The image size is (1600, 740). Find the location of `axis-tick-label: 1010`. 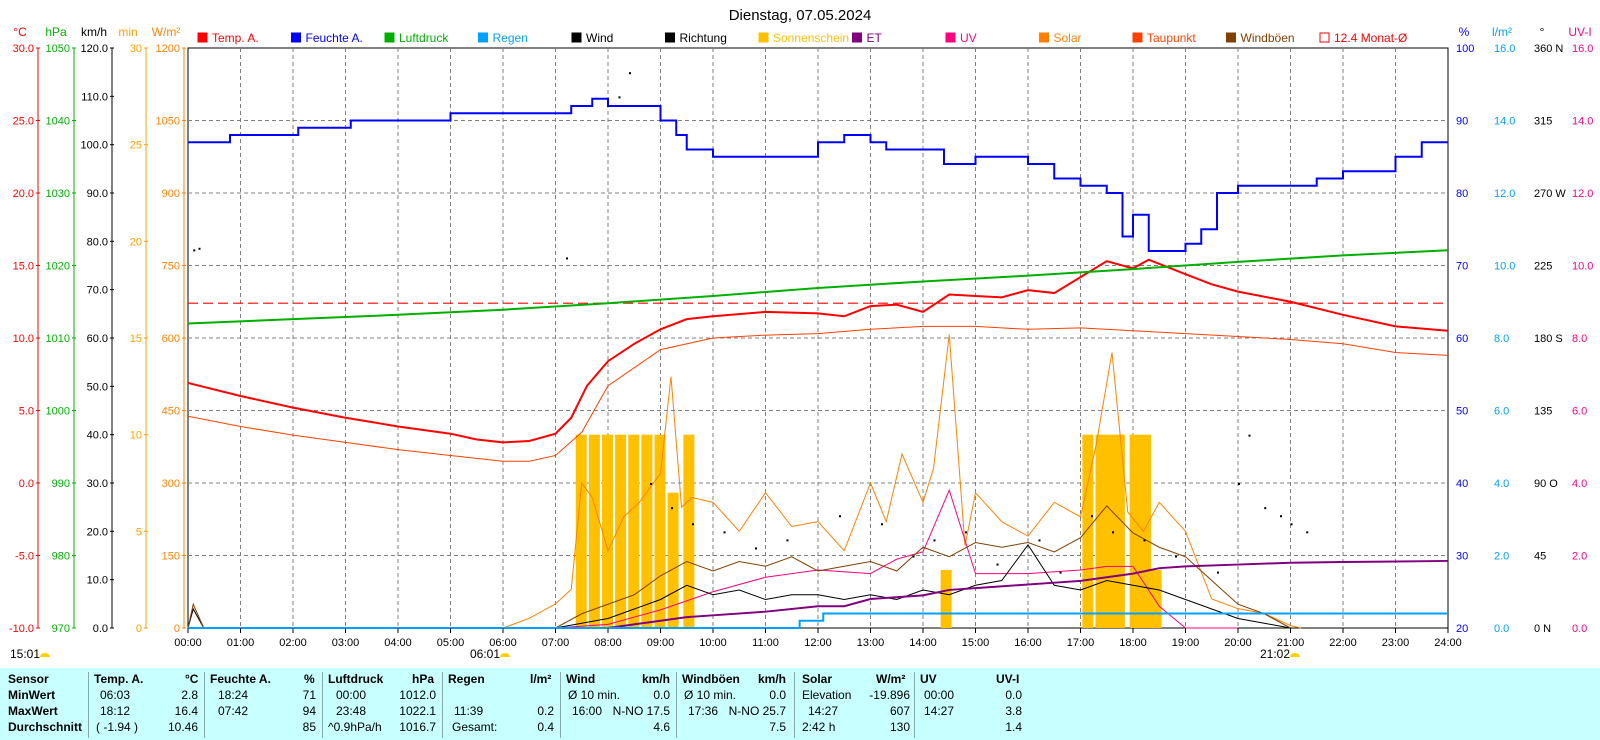

axis-tick-label: 1010 is located at coordinates (58, 339).